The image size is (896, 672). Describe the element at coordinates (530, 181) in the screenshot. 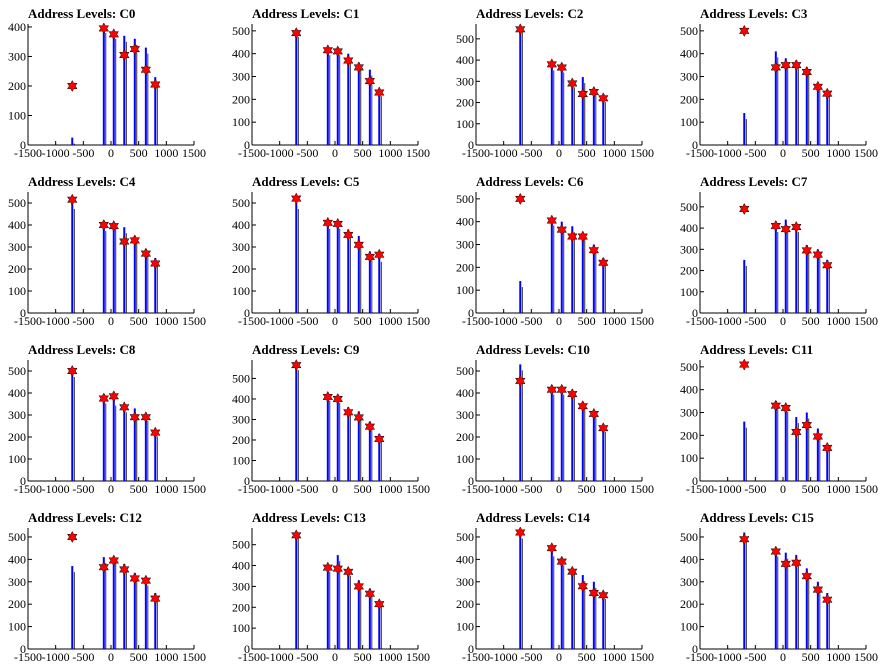

I see `chart-title: Address Levels: C6` at that location.